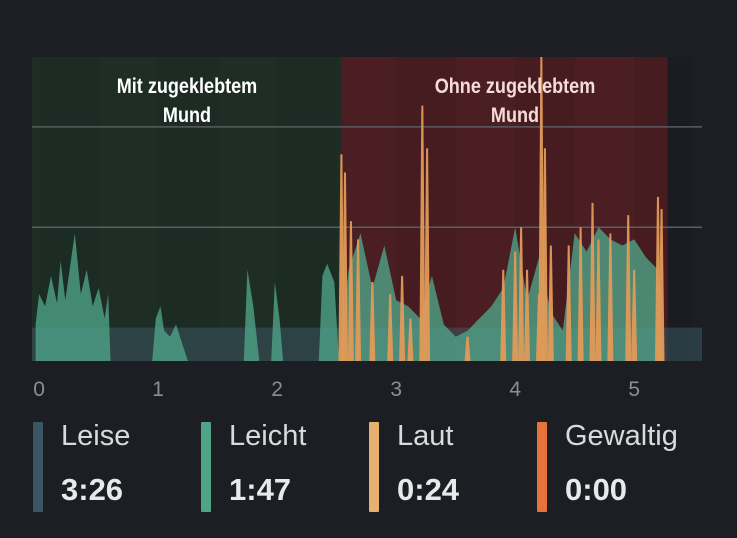  What do you see at coordinates (187, 101) in the screenshot?
I see `region-label-taped: Mit zugeklebtem Mund` at bounding box center [187, 101].